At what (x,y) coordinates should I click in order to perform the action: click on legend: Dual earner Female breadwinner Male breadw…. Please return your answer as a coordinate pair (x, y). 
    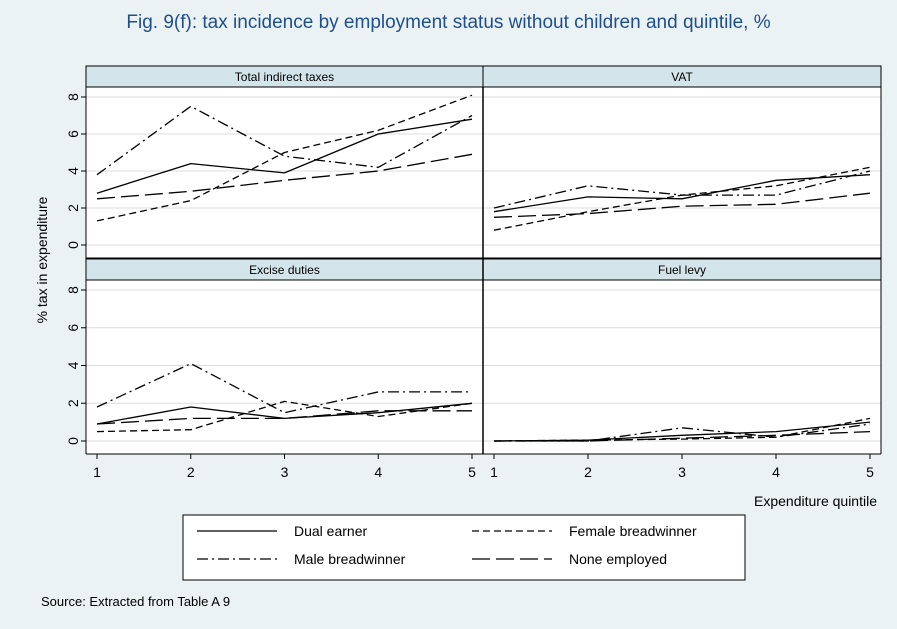
    Looking at the image, I should click on (464, 547).